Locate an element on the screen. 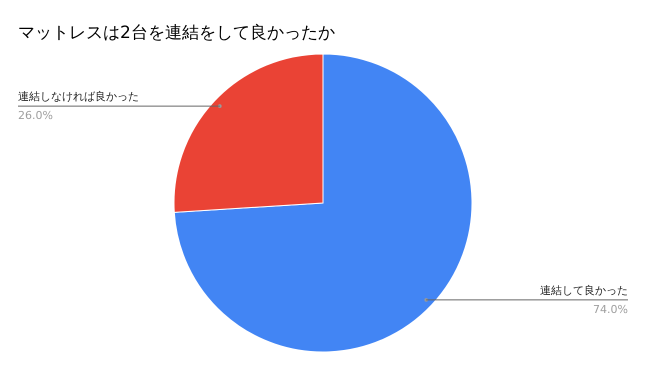  chart-title: マットレスは2台を連結をして良かったか is located at coordinates (176, 33).